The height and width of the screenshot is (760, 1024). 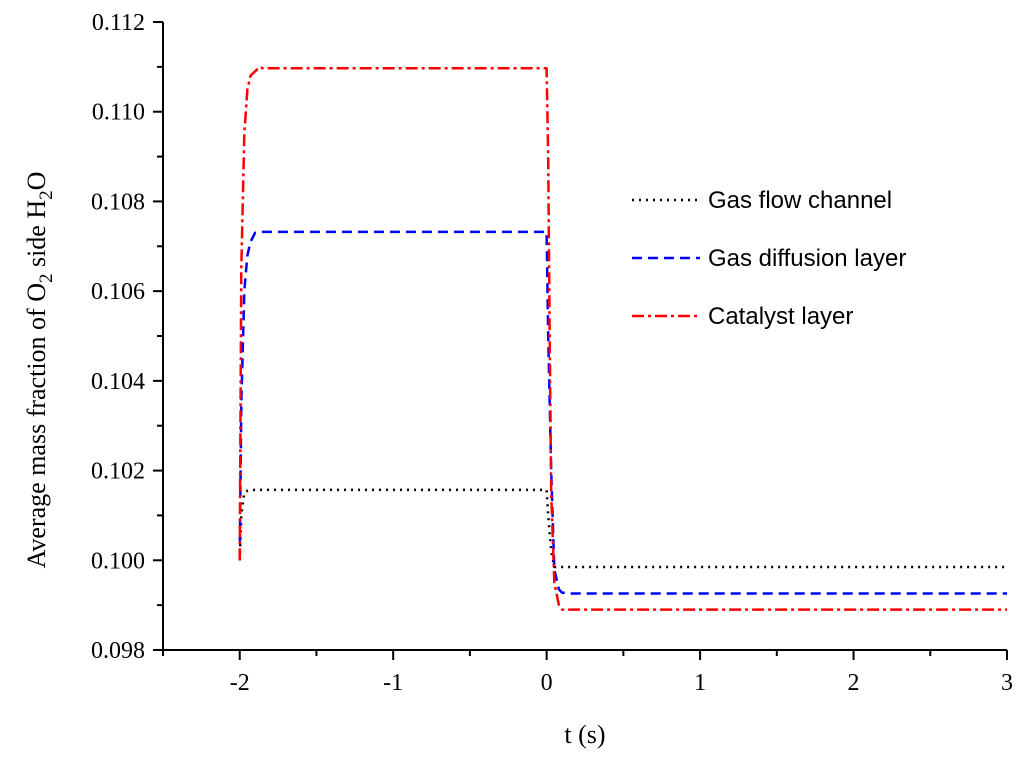 What do you see at coordinates (36, 181) in the screenshot?
I see `y-axis-title-part-3: O` at bounding box center [36, 181].